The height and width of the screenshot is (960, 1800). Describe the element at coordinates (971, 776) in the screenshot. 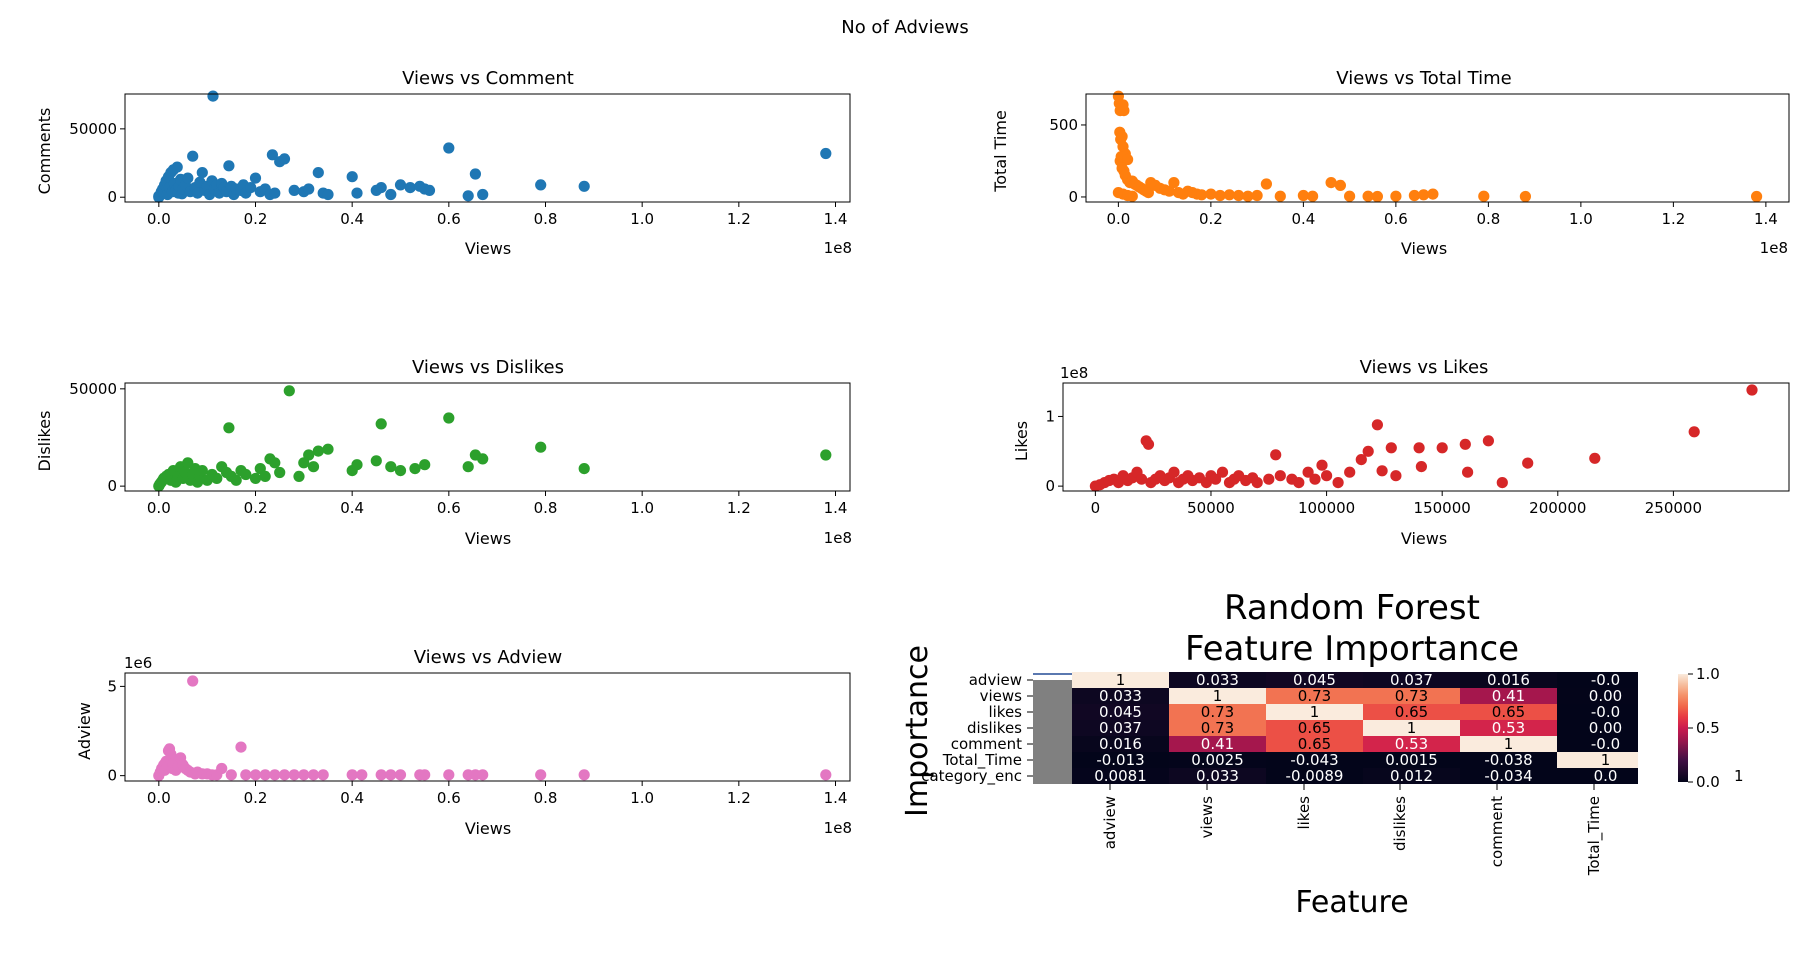

I see `row-label: category_enc` at that location.